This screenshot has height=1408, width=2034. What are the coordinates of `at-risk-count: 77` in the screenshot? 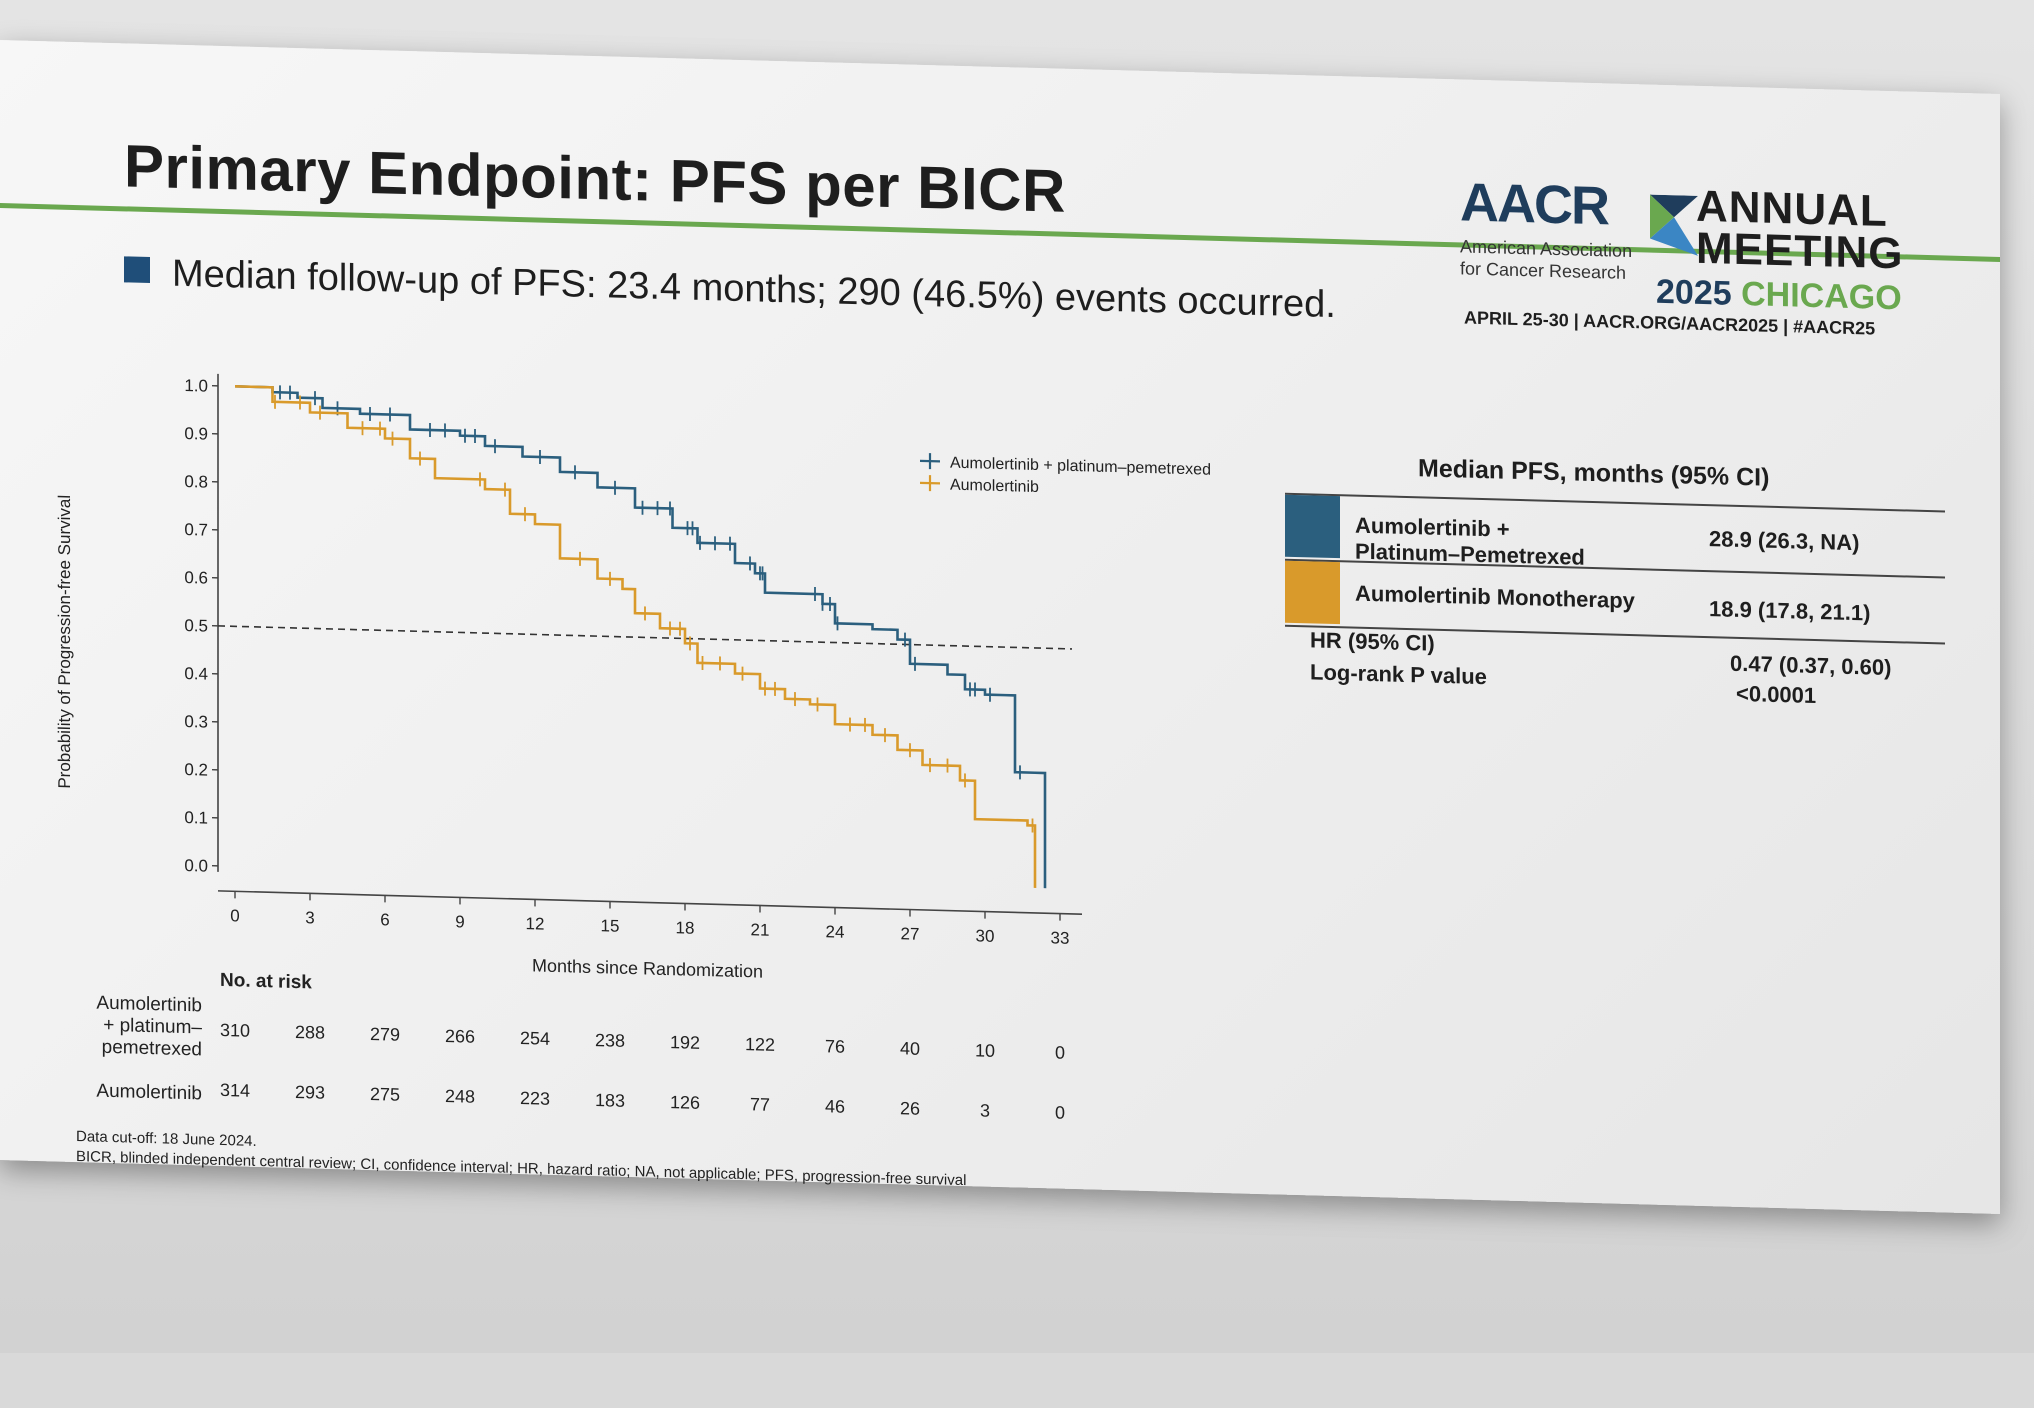 It's located at (760, 1104).